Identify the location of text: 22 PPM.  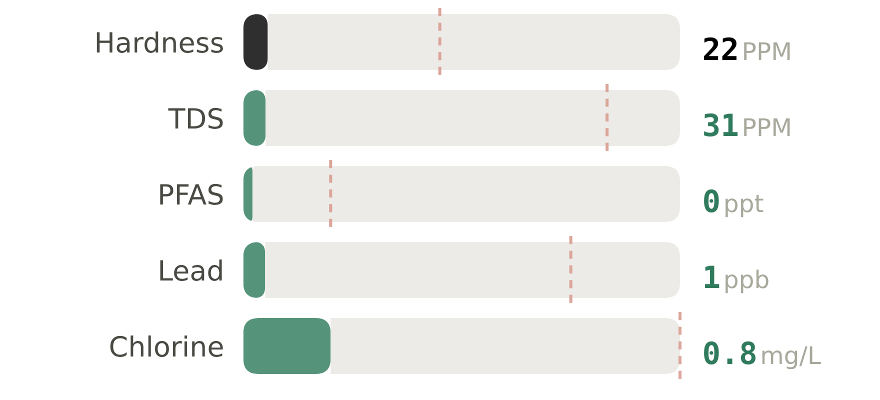
(747, 48).